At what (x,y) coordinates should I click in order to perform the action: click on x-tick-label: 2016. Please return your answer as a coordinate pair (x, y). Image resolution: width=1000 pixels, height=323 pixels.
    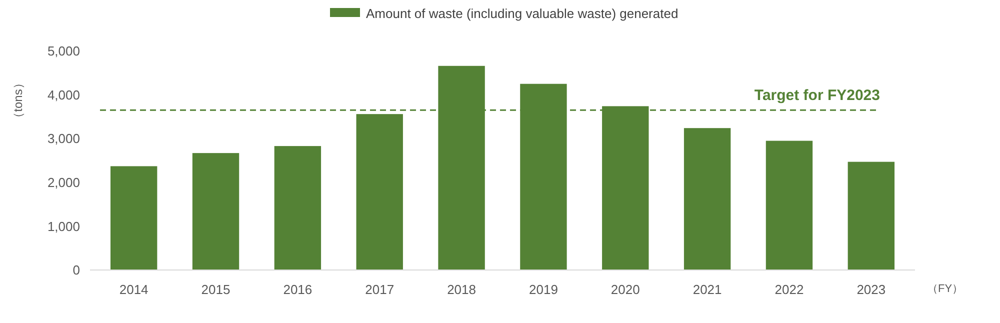
    Looking at the image, I should click on (297, 289).